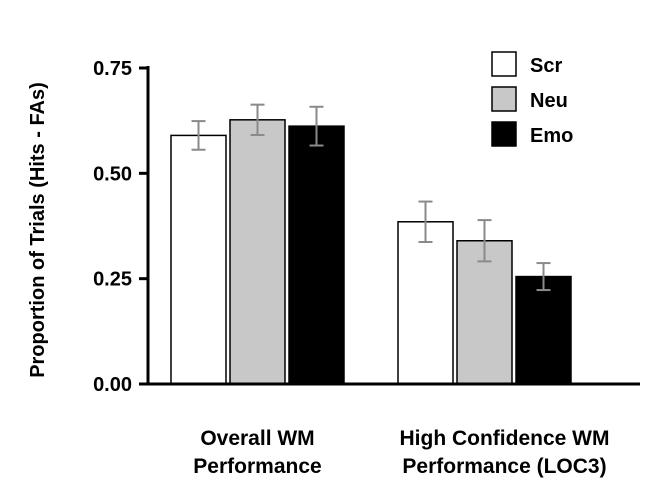  What do you see at coordinates (257, 452) in the screenshot?
I see `x-category-label: Overall WM Performance` at bounding box center [257, 452].